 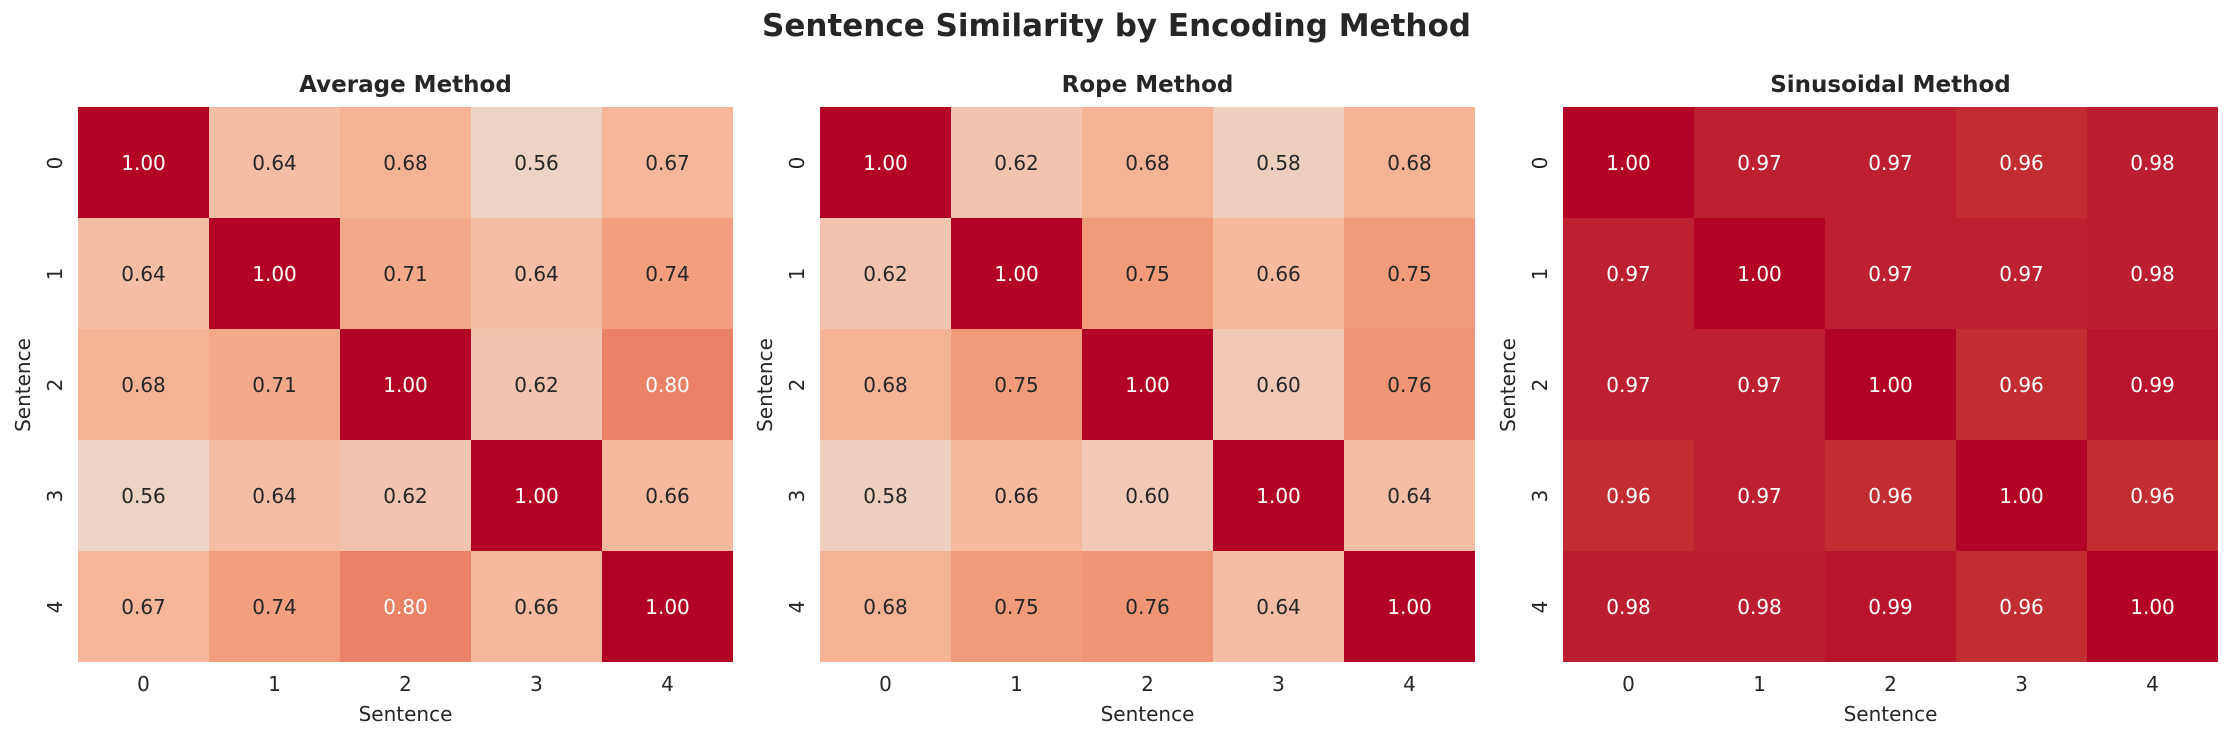 I want to click on panel-title: Rope Method, so click(x=1147, y=85).